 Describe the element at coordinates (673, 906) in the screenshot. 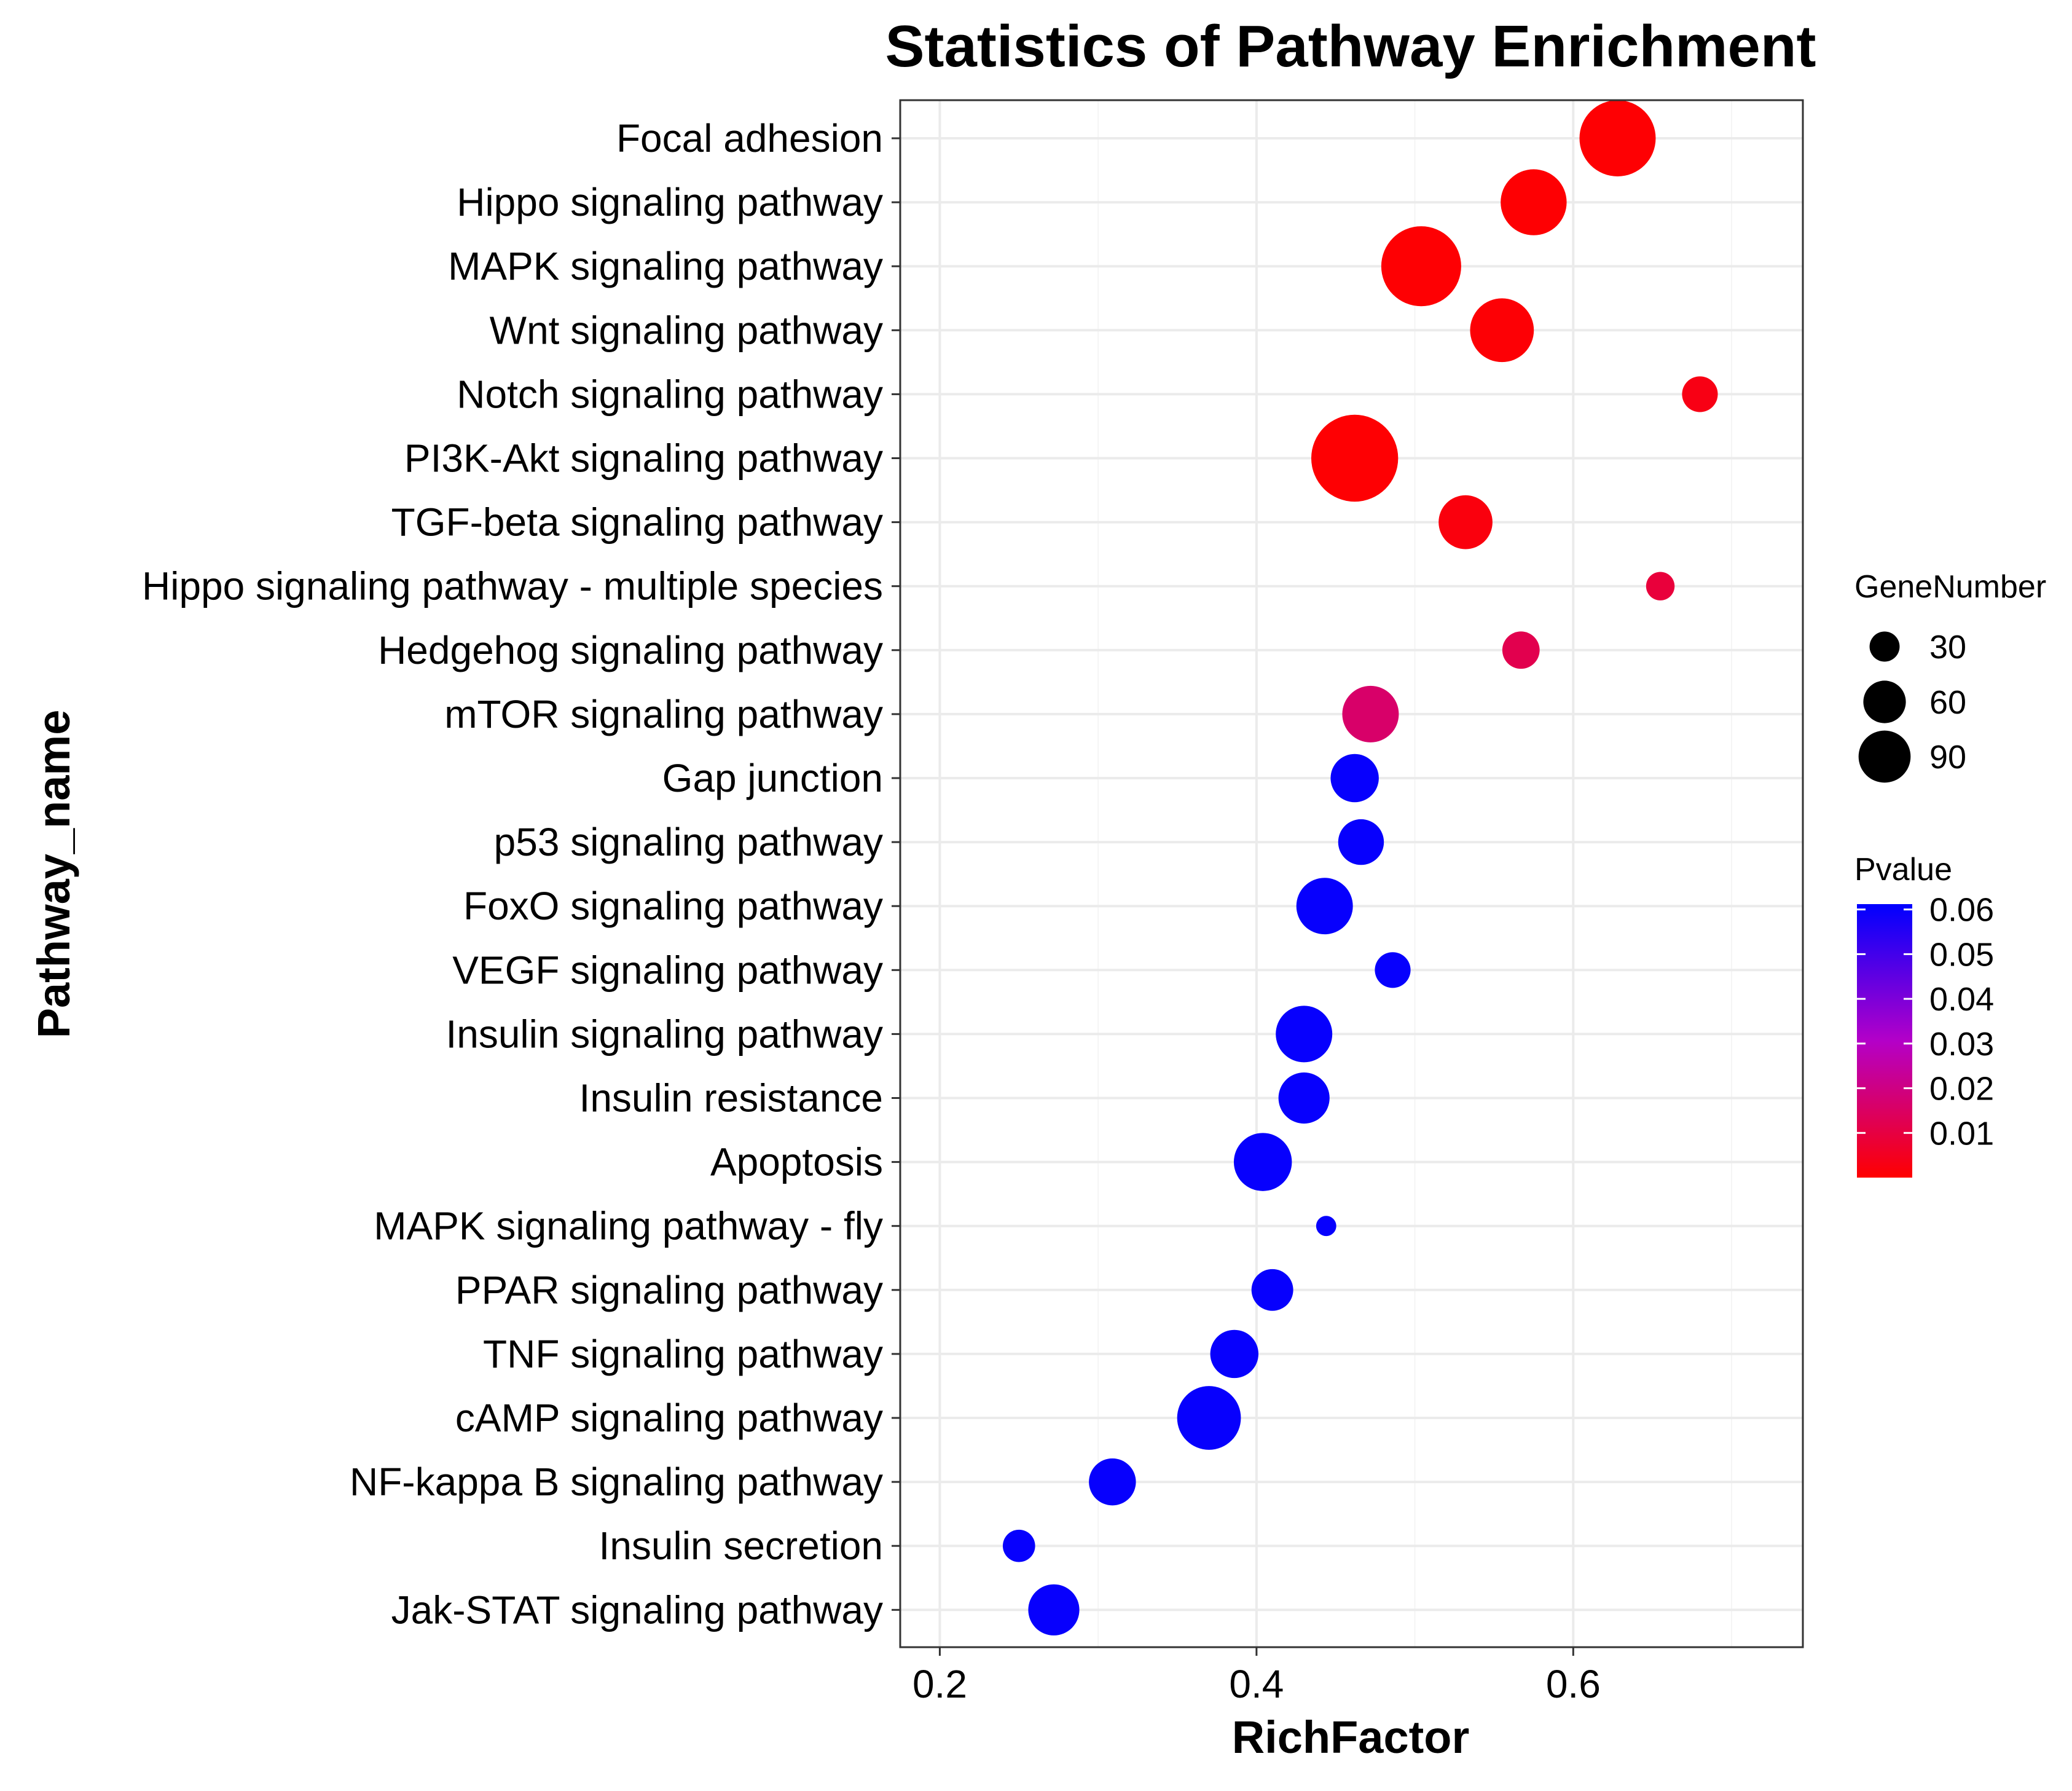

I see `y-tick-label: FoxO signaling pathway` at that location.